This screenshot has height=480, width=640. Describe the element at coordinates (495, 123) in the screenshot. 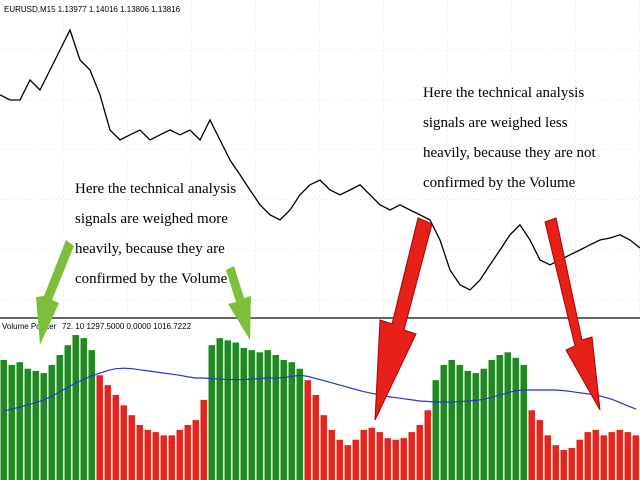

I see `annotation-text: signals are weighed less` at that location.